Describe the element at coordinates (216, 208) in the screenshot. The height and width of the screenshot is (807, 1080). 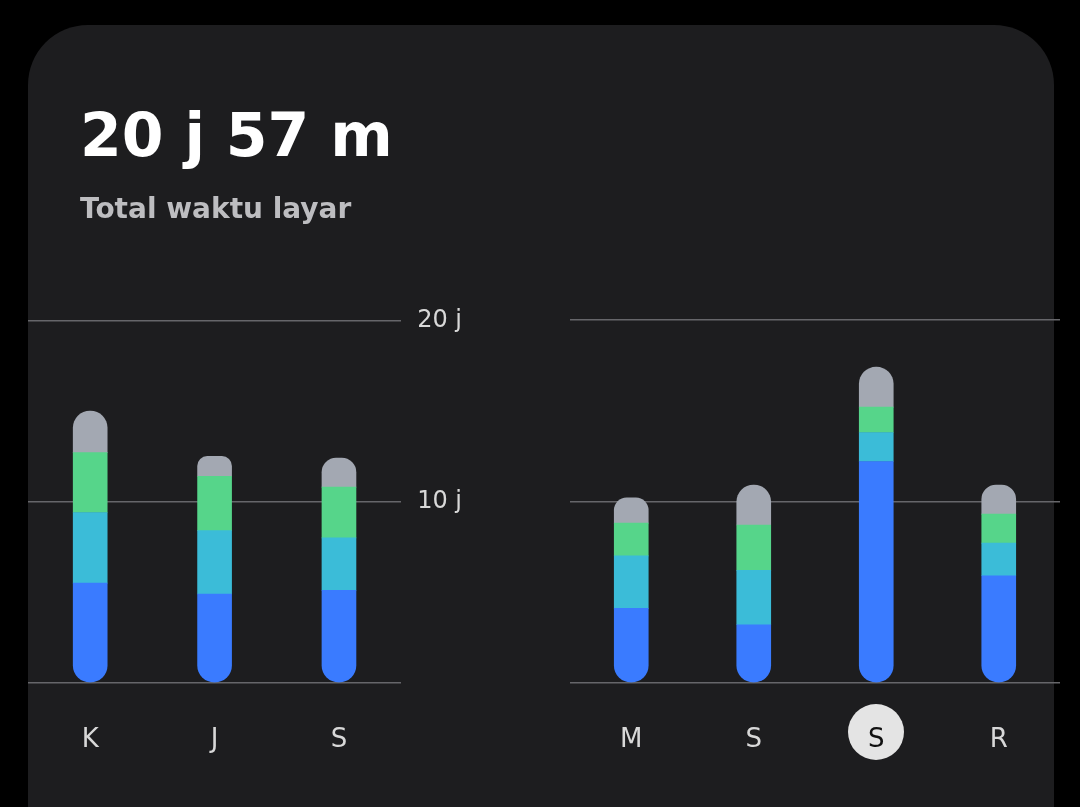
I see `chart-subtitle: Total waktu layar` at that location.